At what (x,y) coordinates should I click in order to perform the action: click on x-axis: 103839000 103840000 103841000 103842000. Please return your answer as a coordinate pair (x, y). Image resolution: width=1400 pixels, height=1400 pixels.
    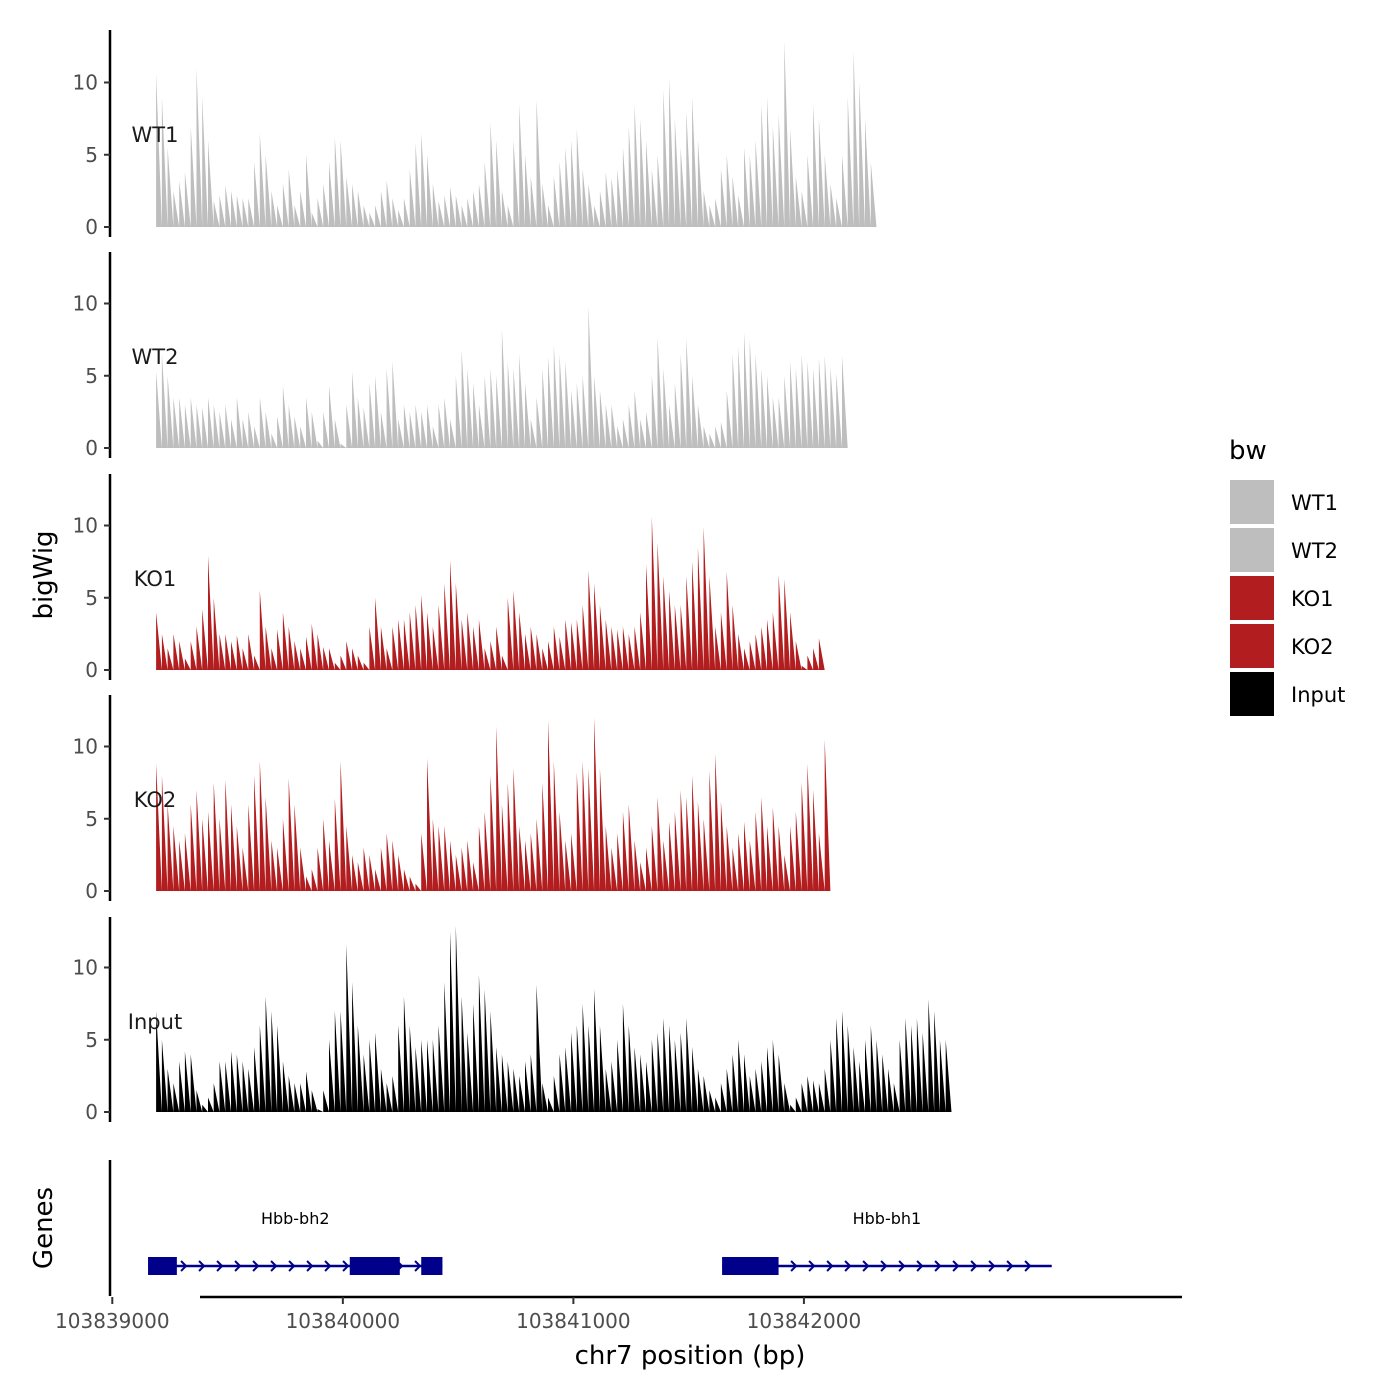
    Looking at the image, I should click on (618, 1314).